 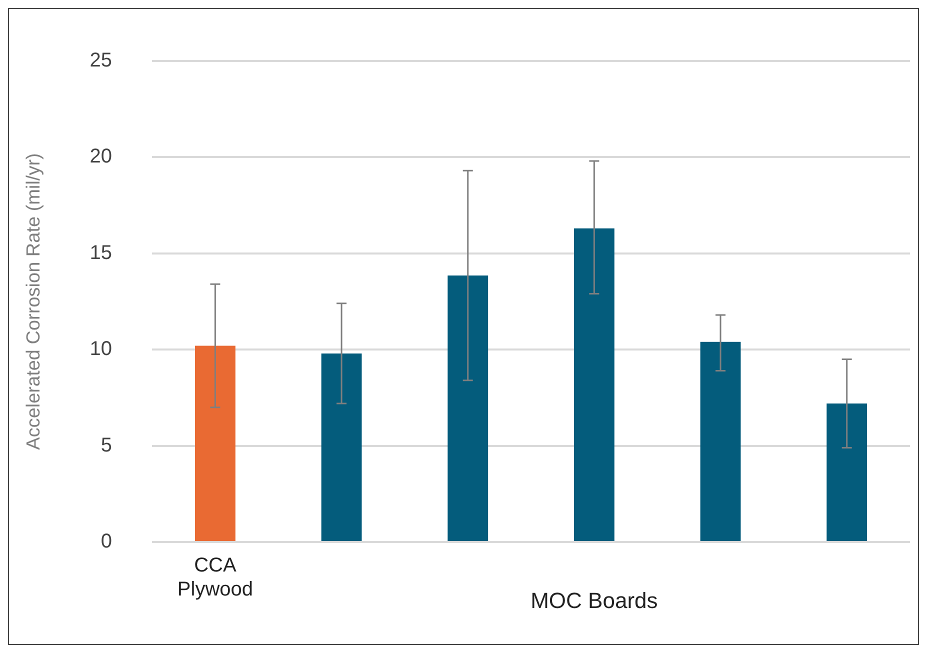 I want to click on x-tick-label: CCA Plywood, so click(x=215, y=577).